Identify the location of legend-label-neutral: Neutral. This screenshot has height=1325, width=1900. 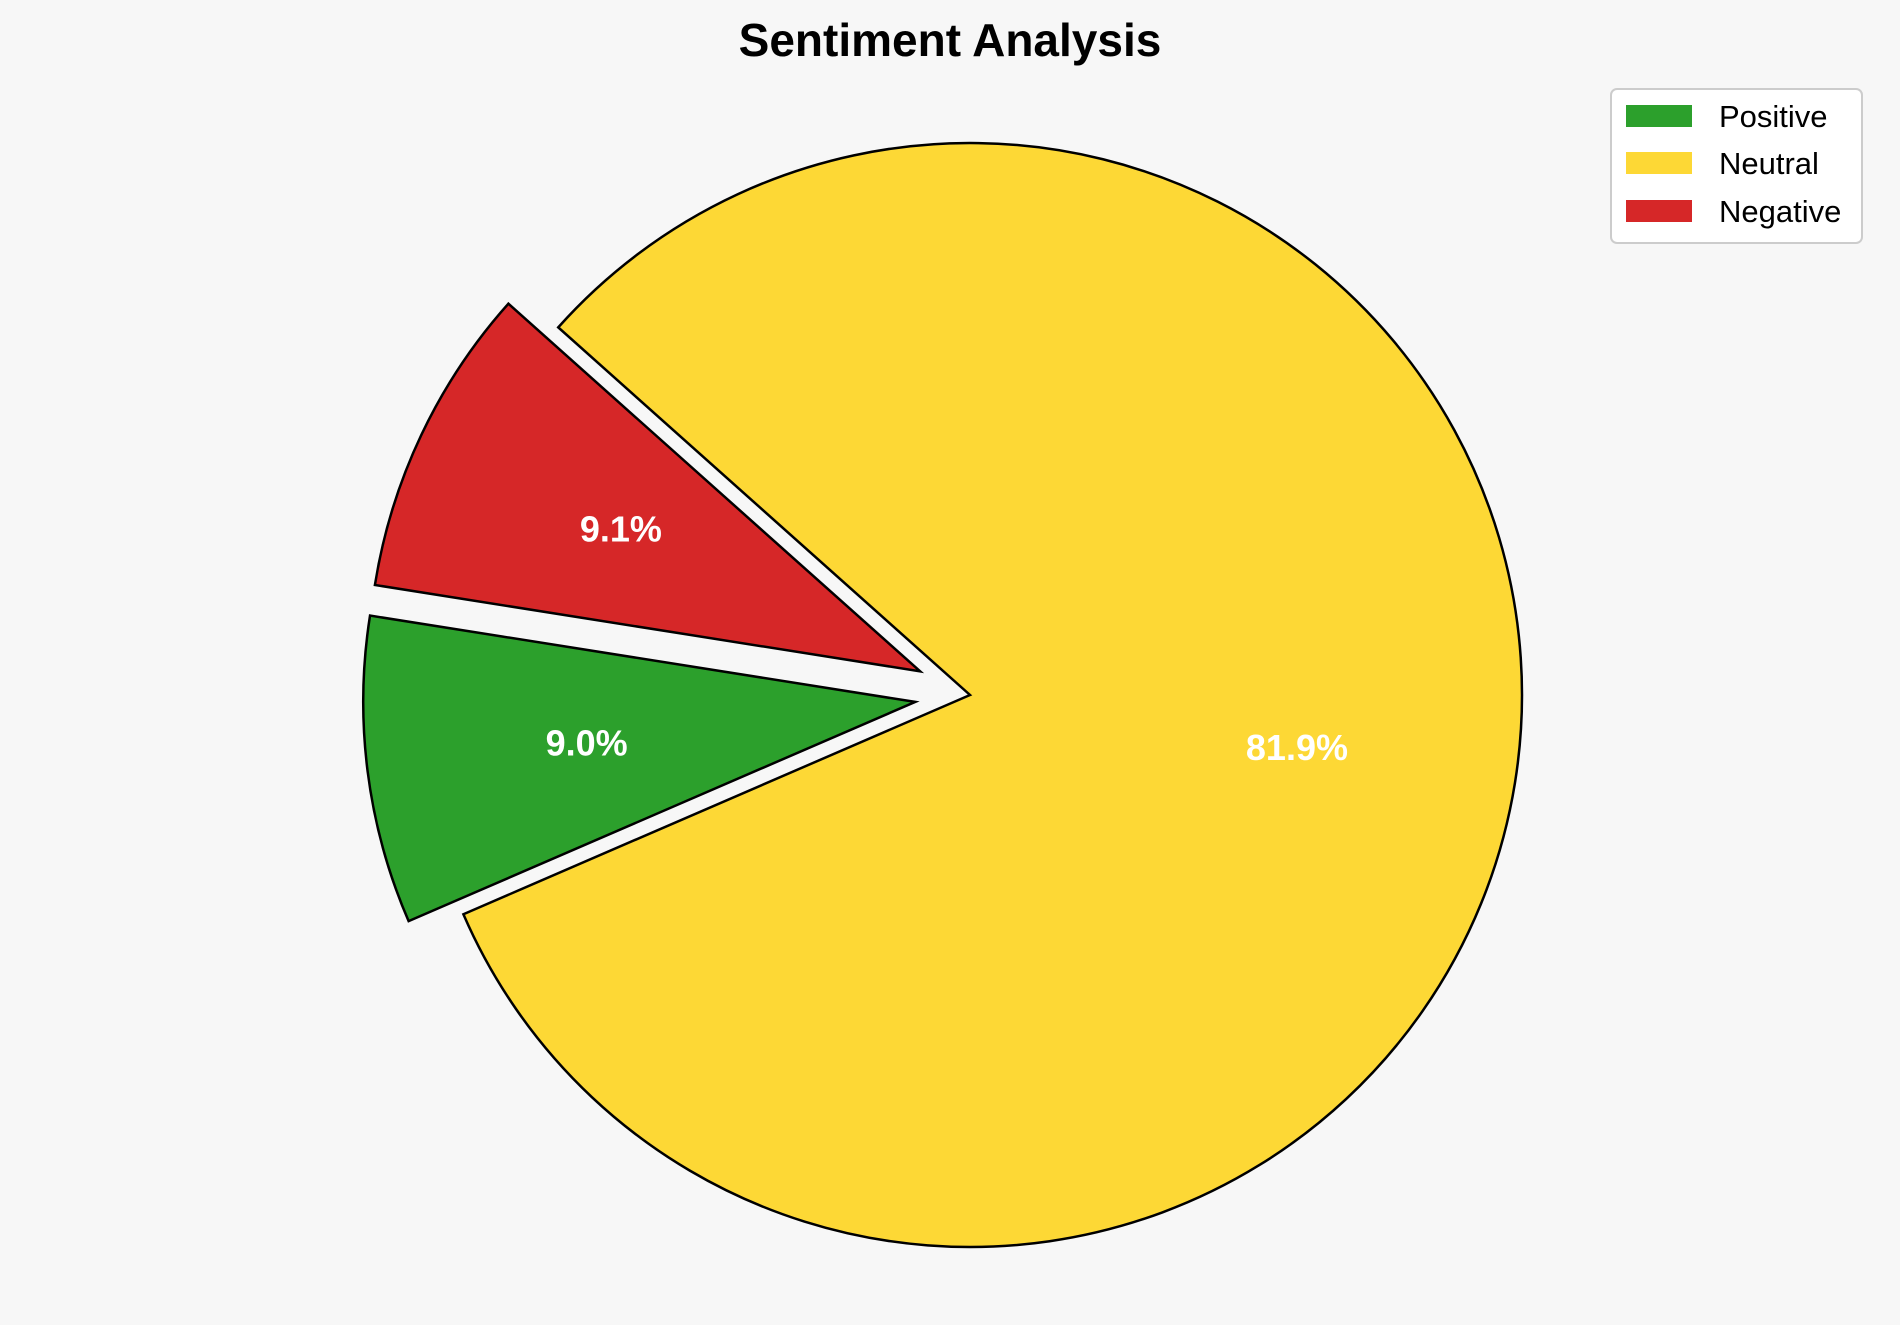
(1769, 163).